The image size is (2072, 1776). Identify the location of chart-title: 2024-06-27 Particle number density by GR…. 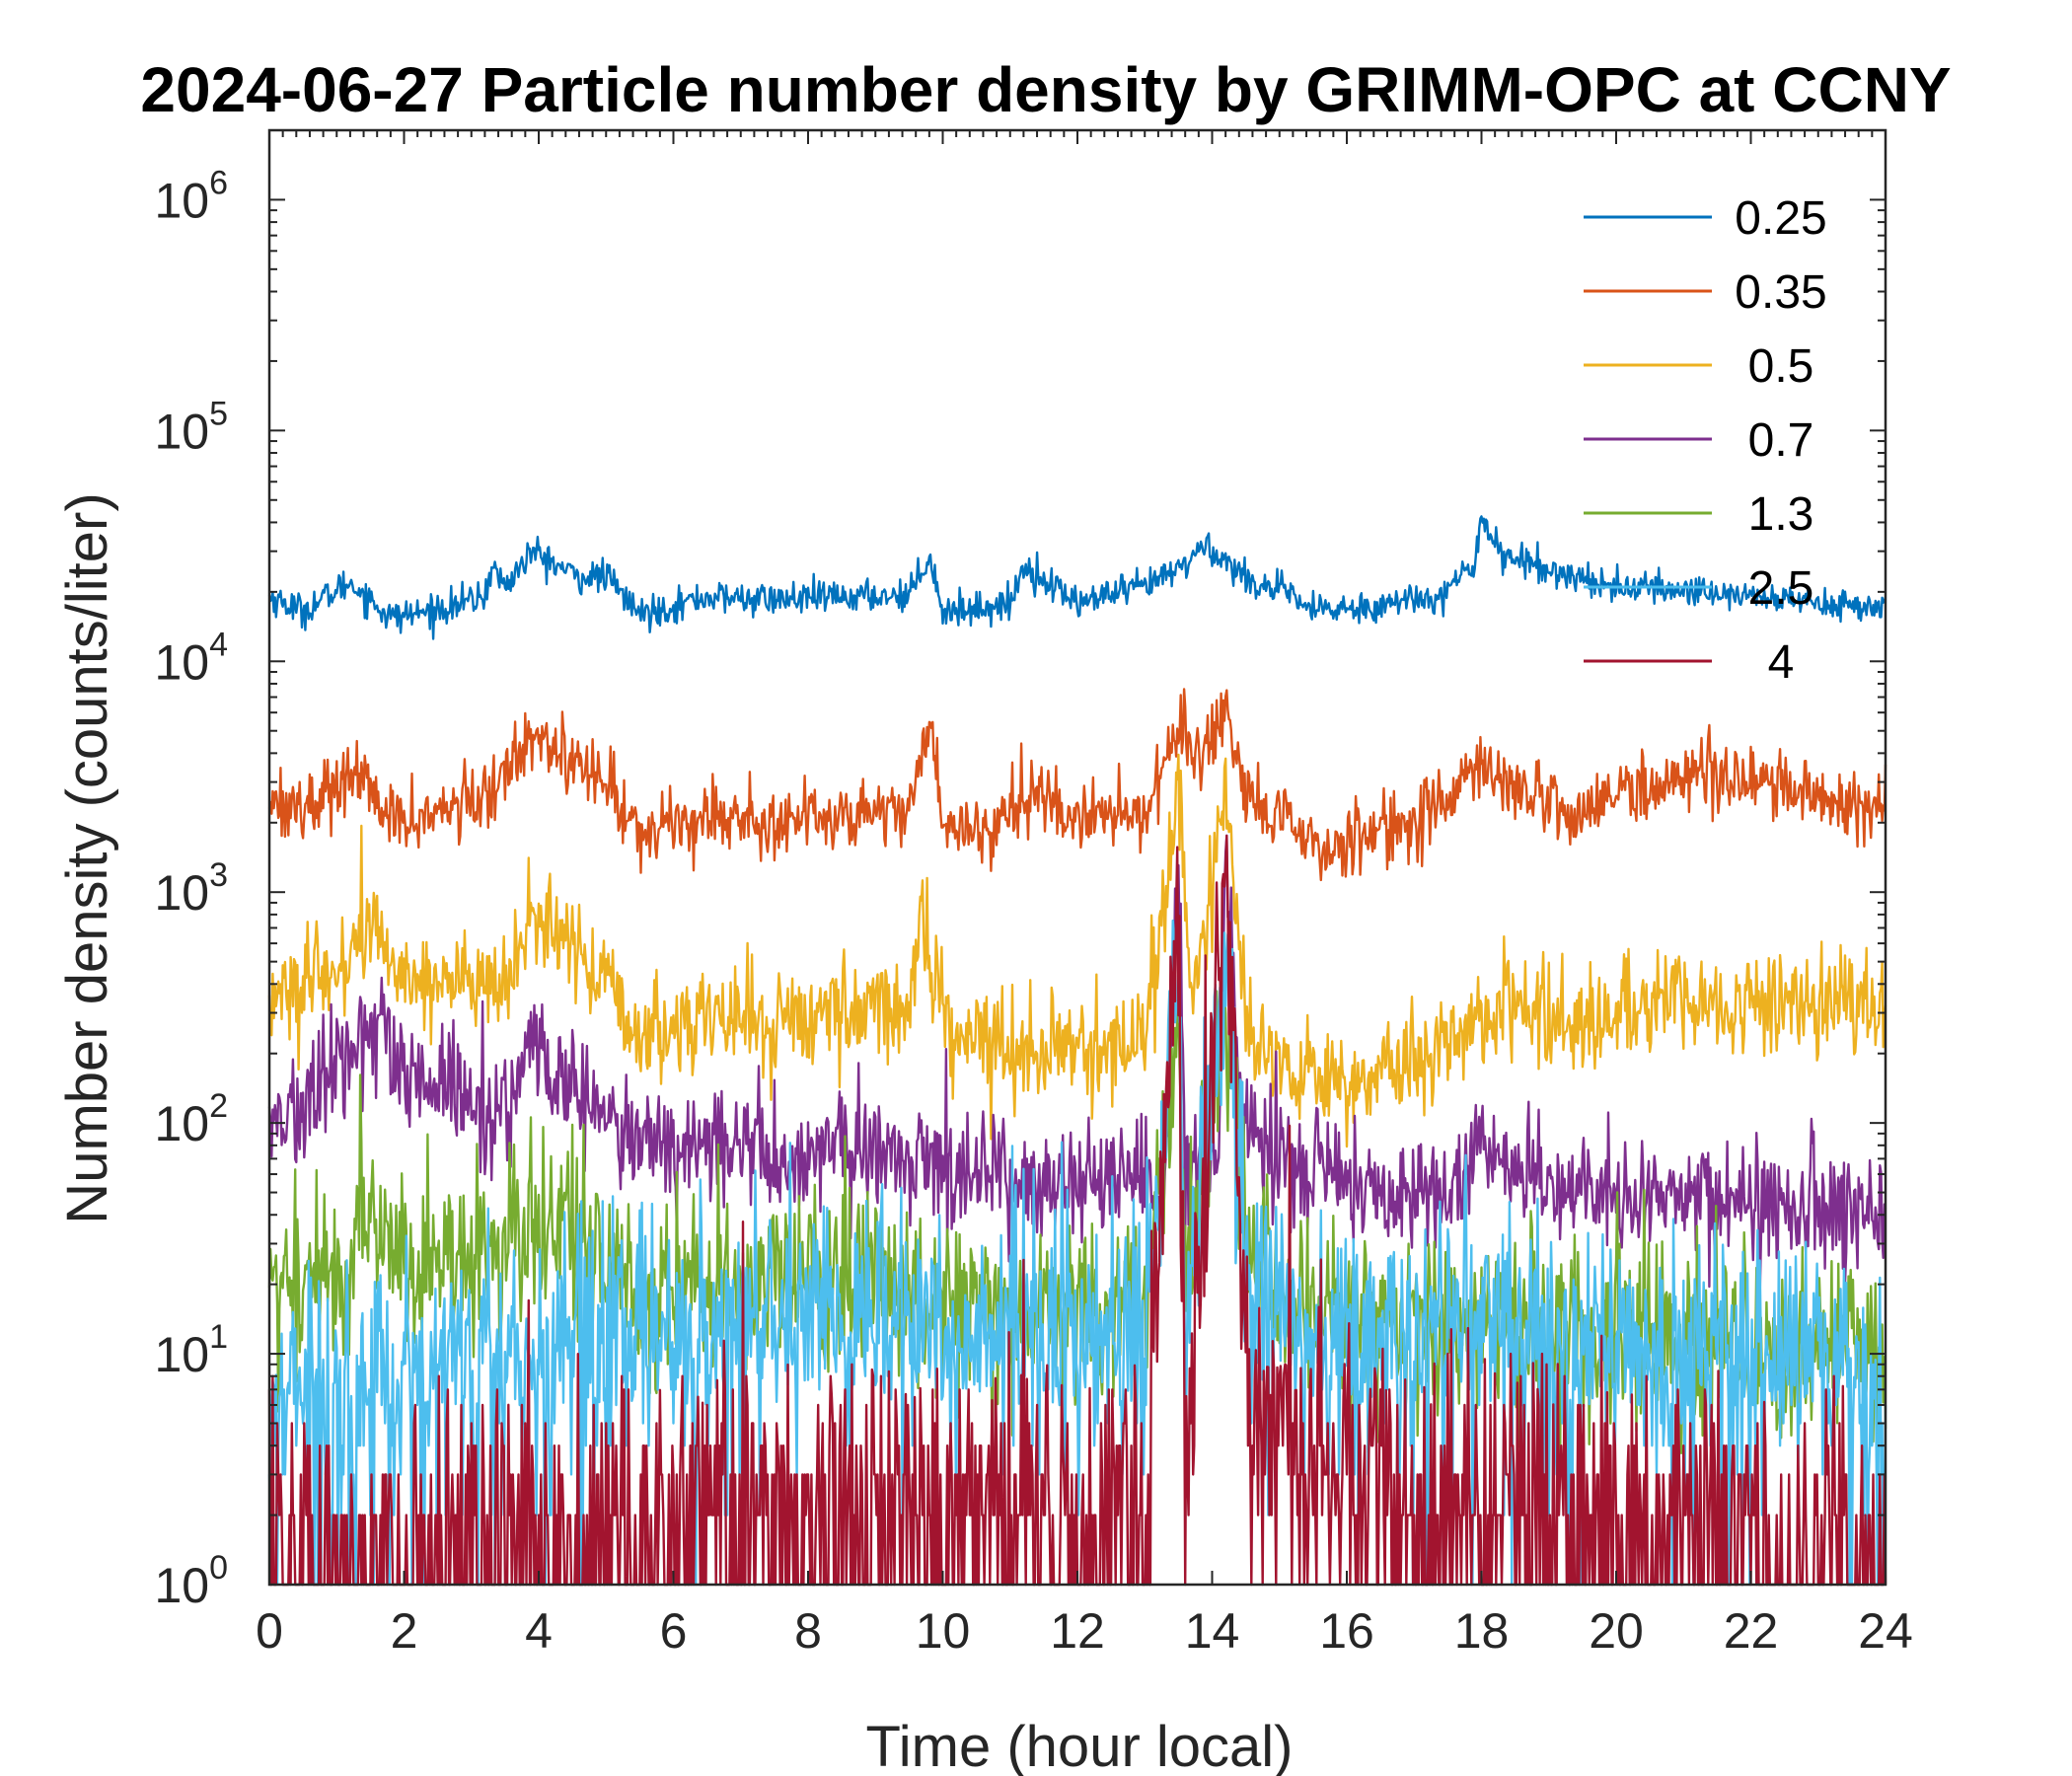
(1046, 90).